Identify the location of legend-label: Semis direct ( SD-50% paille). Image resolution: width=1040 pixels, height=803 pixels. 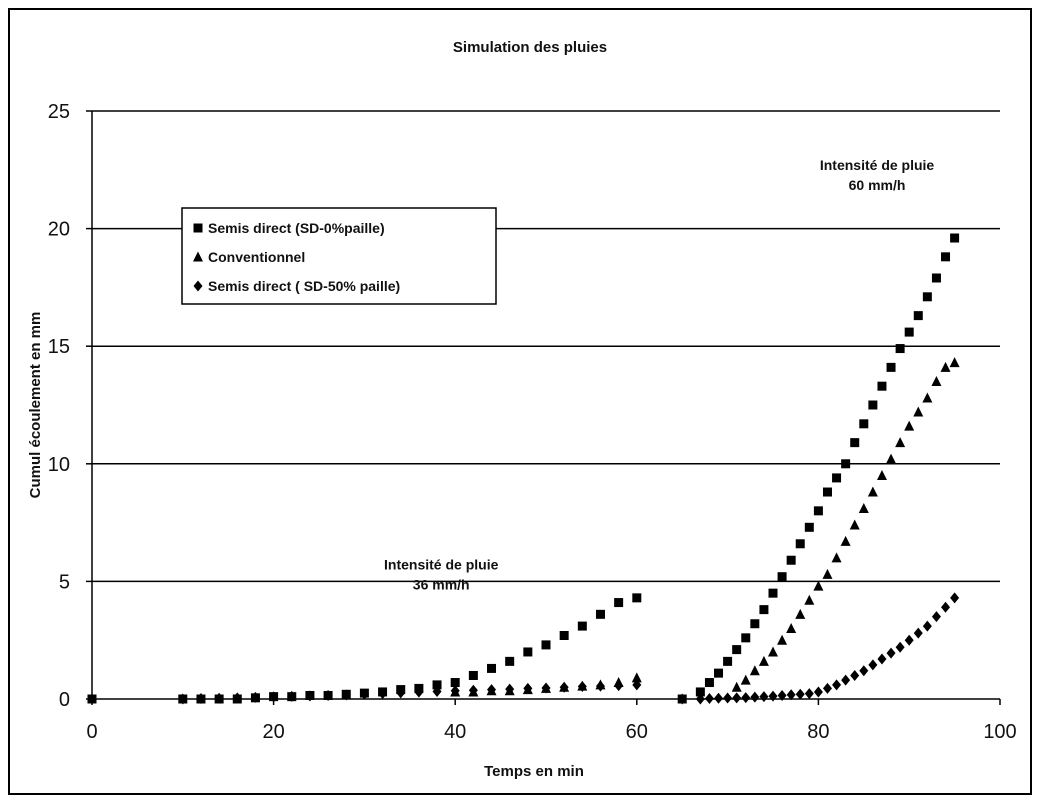
(304, 286).